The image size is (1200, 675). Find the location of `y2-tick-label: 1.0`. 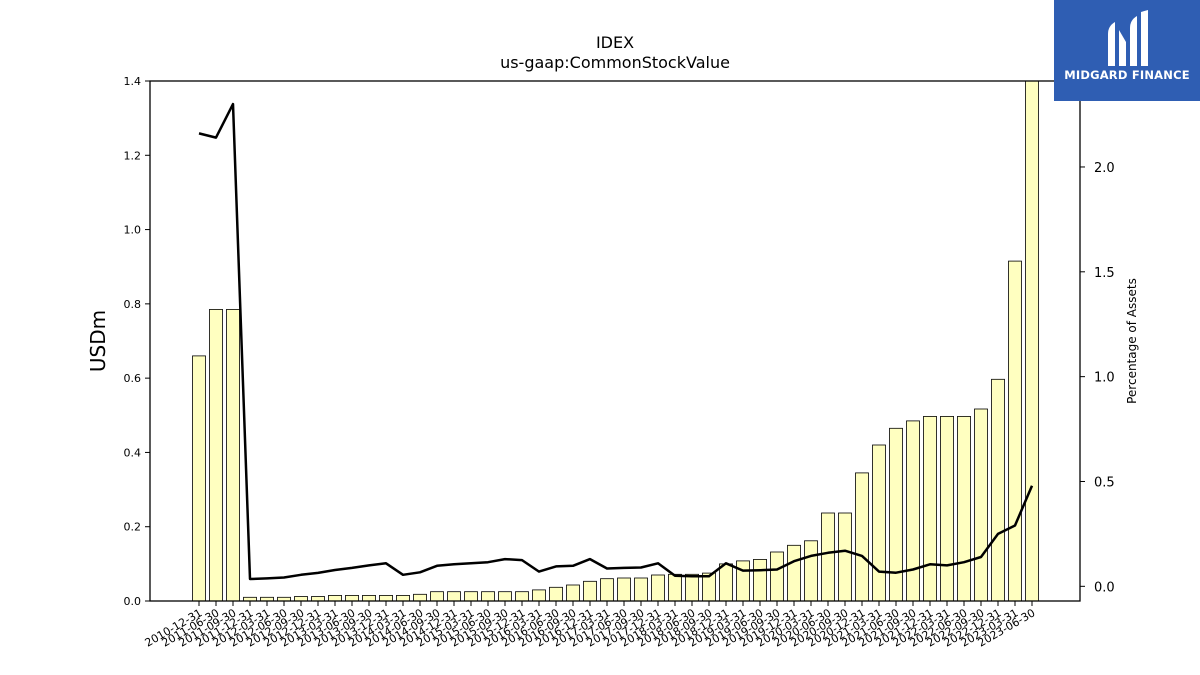

y2-tick-label: 1.0 is located at coordinates (1104, 378).